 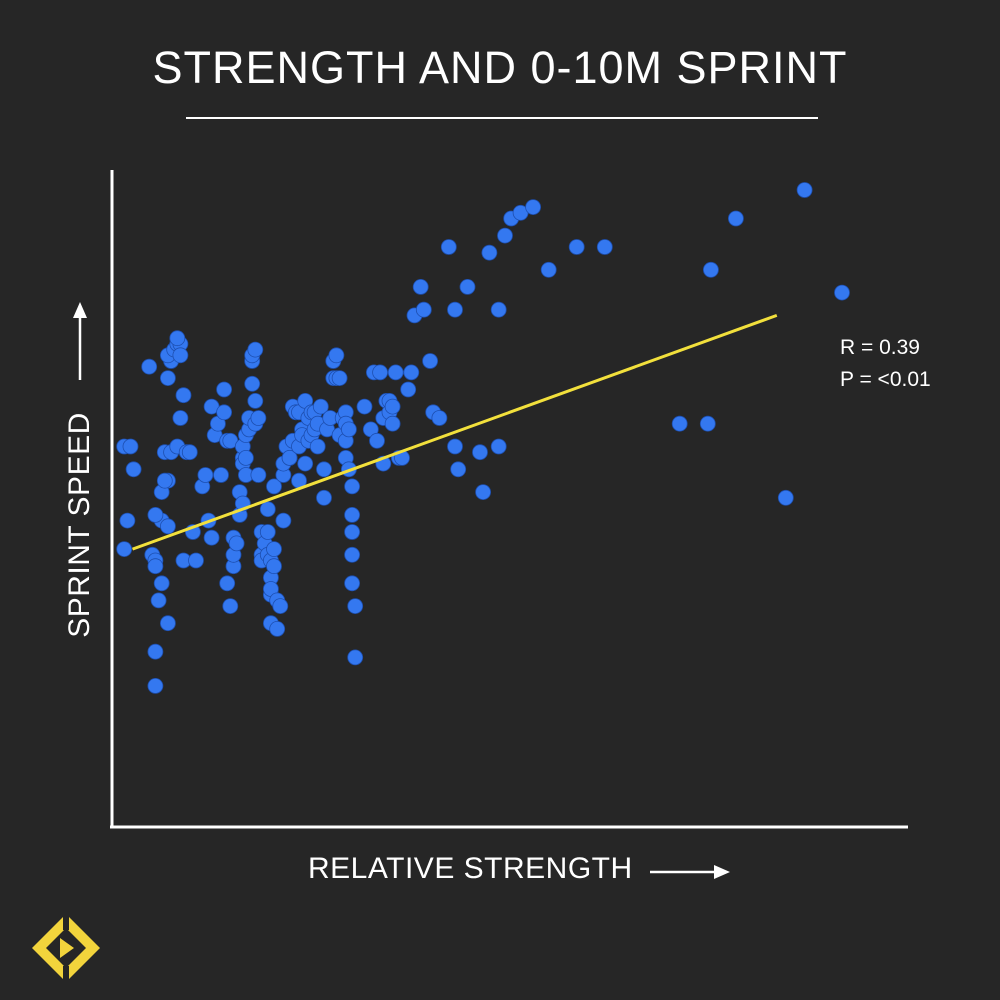 I want to click on y-axis-label: SPRINT SPEED, so click(x=79, y=525).